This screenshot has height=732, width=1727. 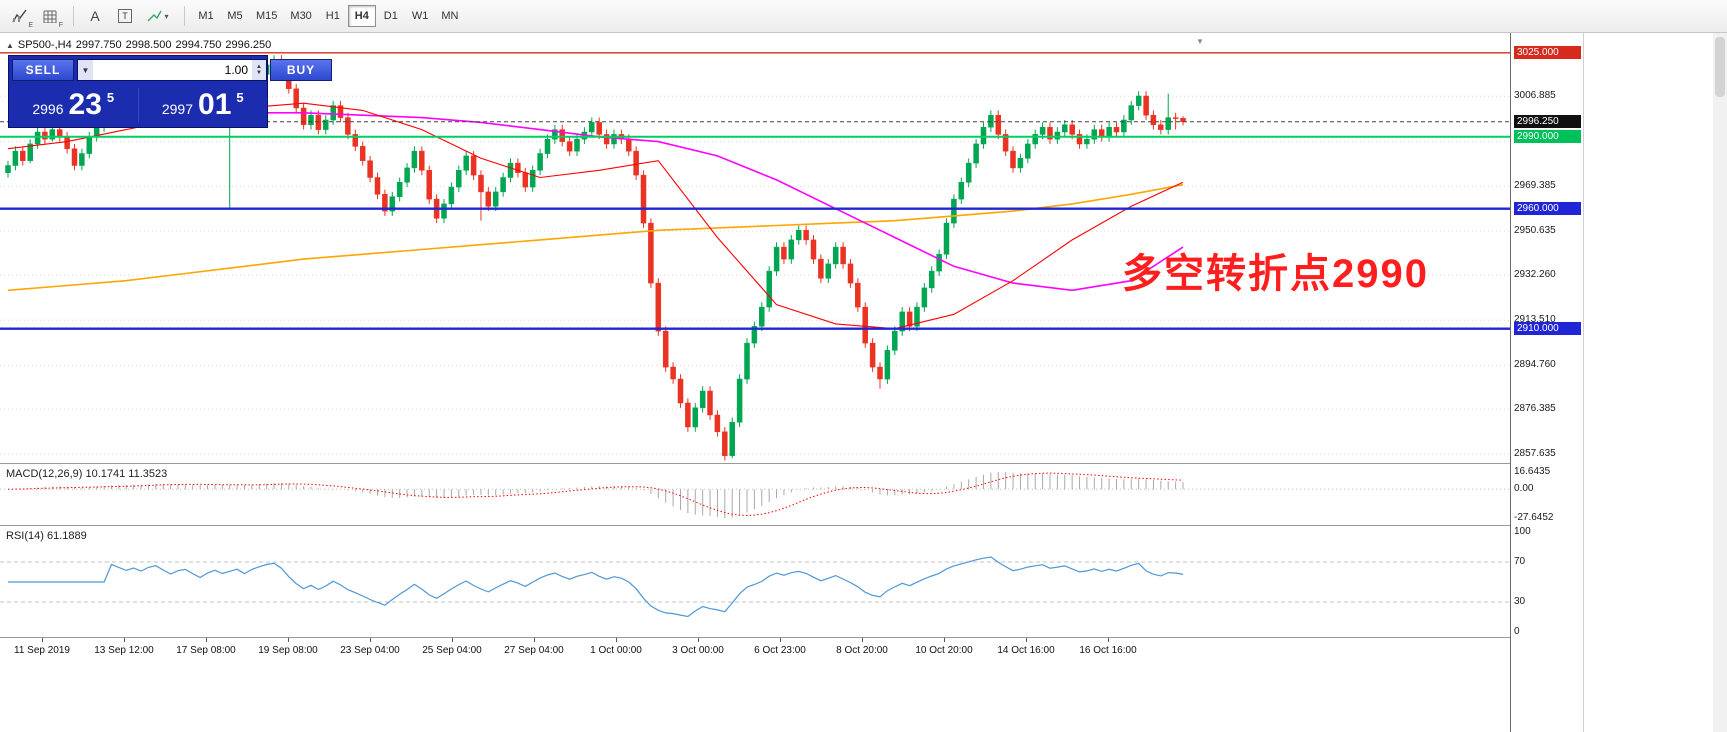 What do you see at coordinates (1547, 121) in the screenshot?
I see `price-axis-label: 2996.250` at bounding box center [1547, 121].